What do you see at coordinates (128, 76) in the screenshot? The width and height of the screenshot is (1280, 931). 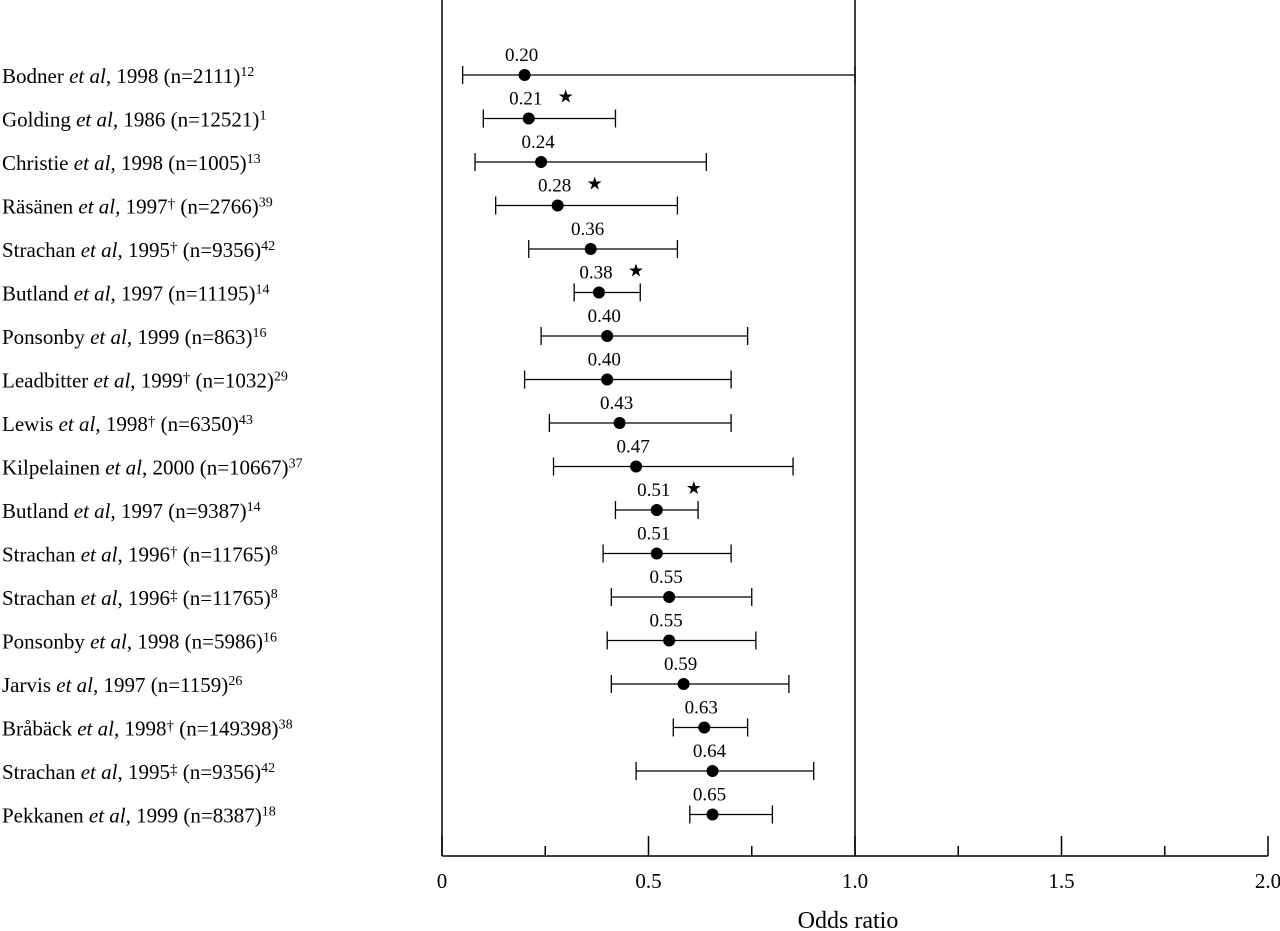 I see `study-label: Bodner et al, 1998 (n=2111)12` at bounding box center [128, 76].